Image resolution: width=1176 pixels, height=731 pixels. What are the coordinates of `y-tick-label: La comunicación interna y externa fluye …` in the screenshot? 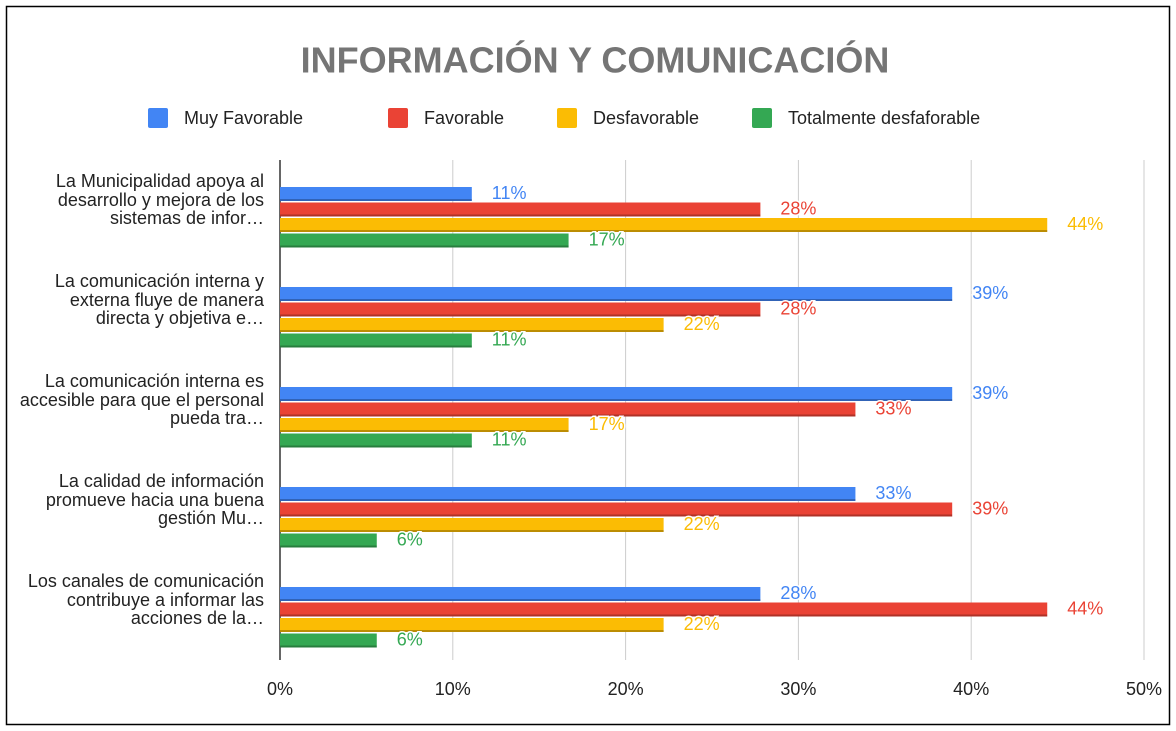 It's located at (159, 300).